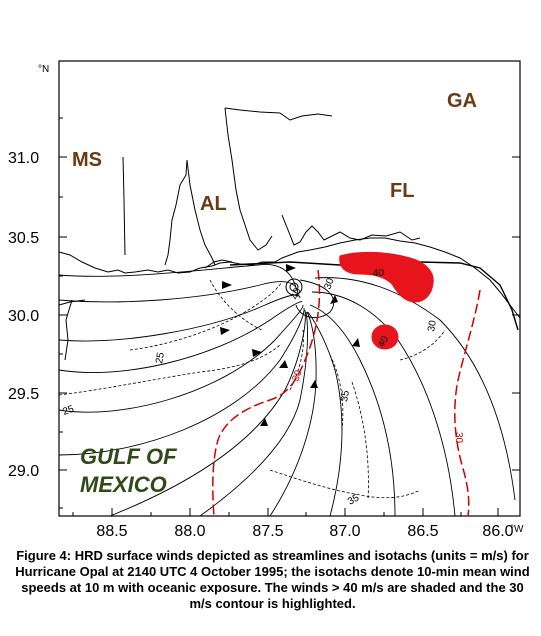 The width and height of the screenshot is (541, 636). What do you see at coordinates (497, 531) in the screenshot?
I see `x-tick-label: 86.0` at bounding box center [497, 531].